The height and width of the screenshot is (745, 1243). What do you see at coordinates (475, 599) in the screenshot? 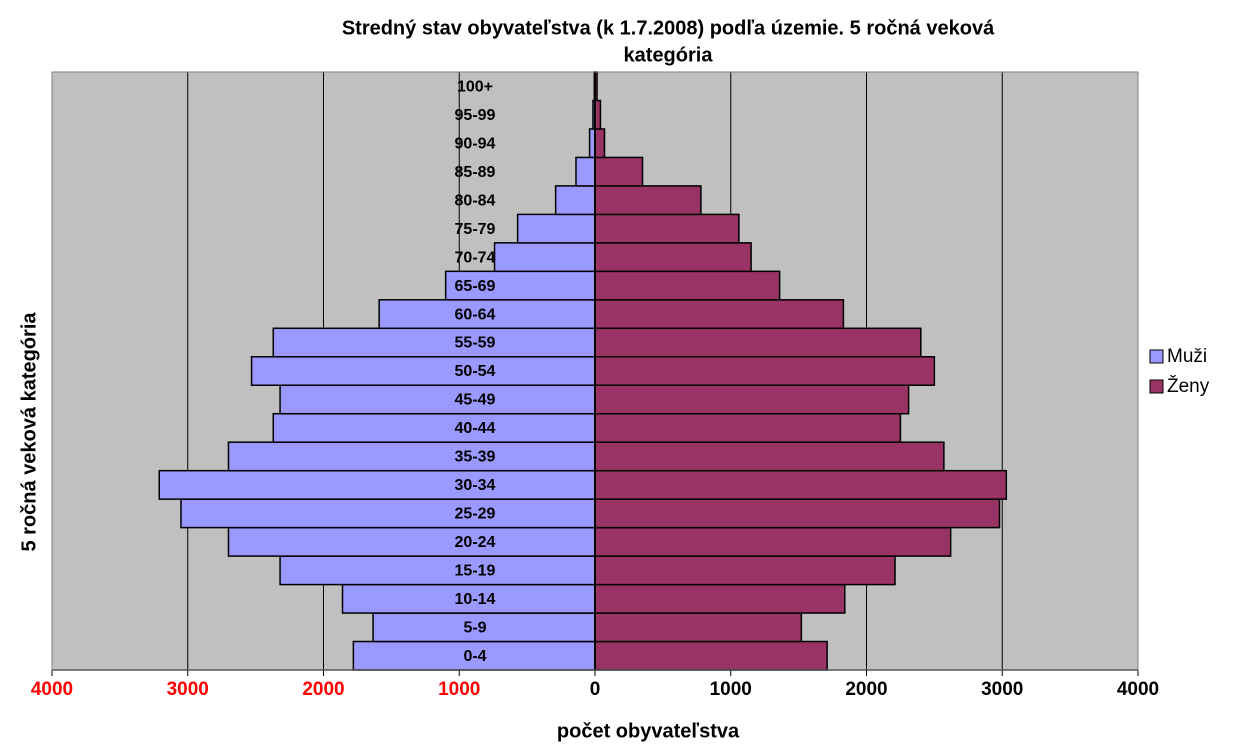
I see `y-tick-label: 10-14` at bounding box center [475, 599].